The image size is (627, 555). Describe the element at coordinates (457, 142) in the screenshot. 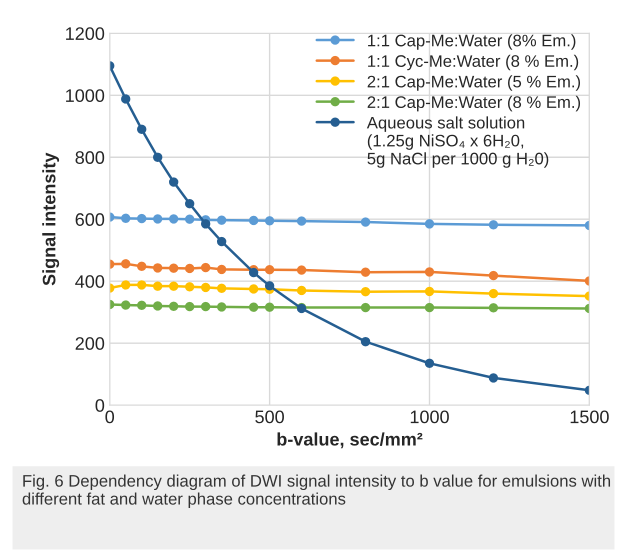

I see `legend-label: Aqueous salt solution (1.25g NiSO₄ x 6H₂0, 5g NaCl per 1000 g H₂0)` at that location.